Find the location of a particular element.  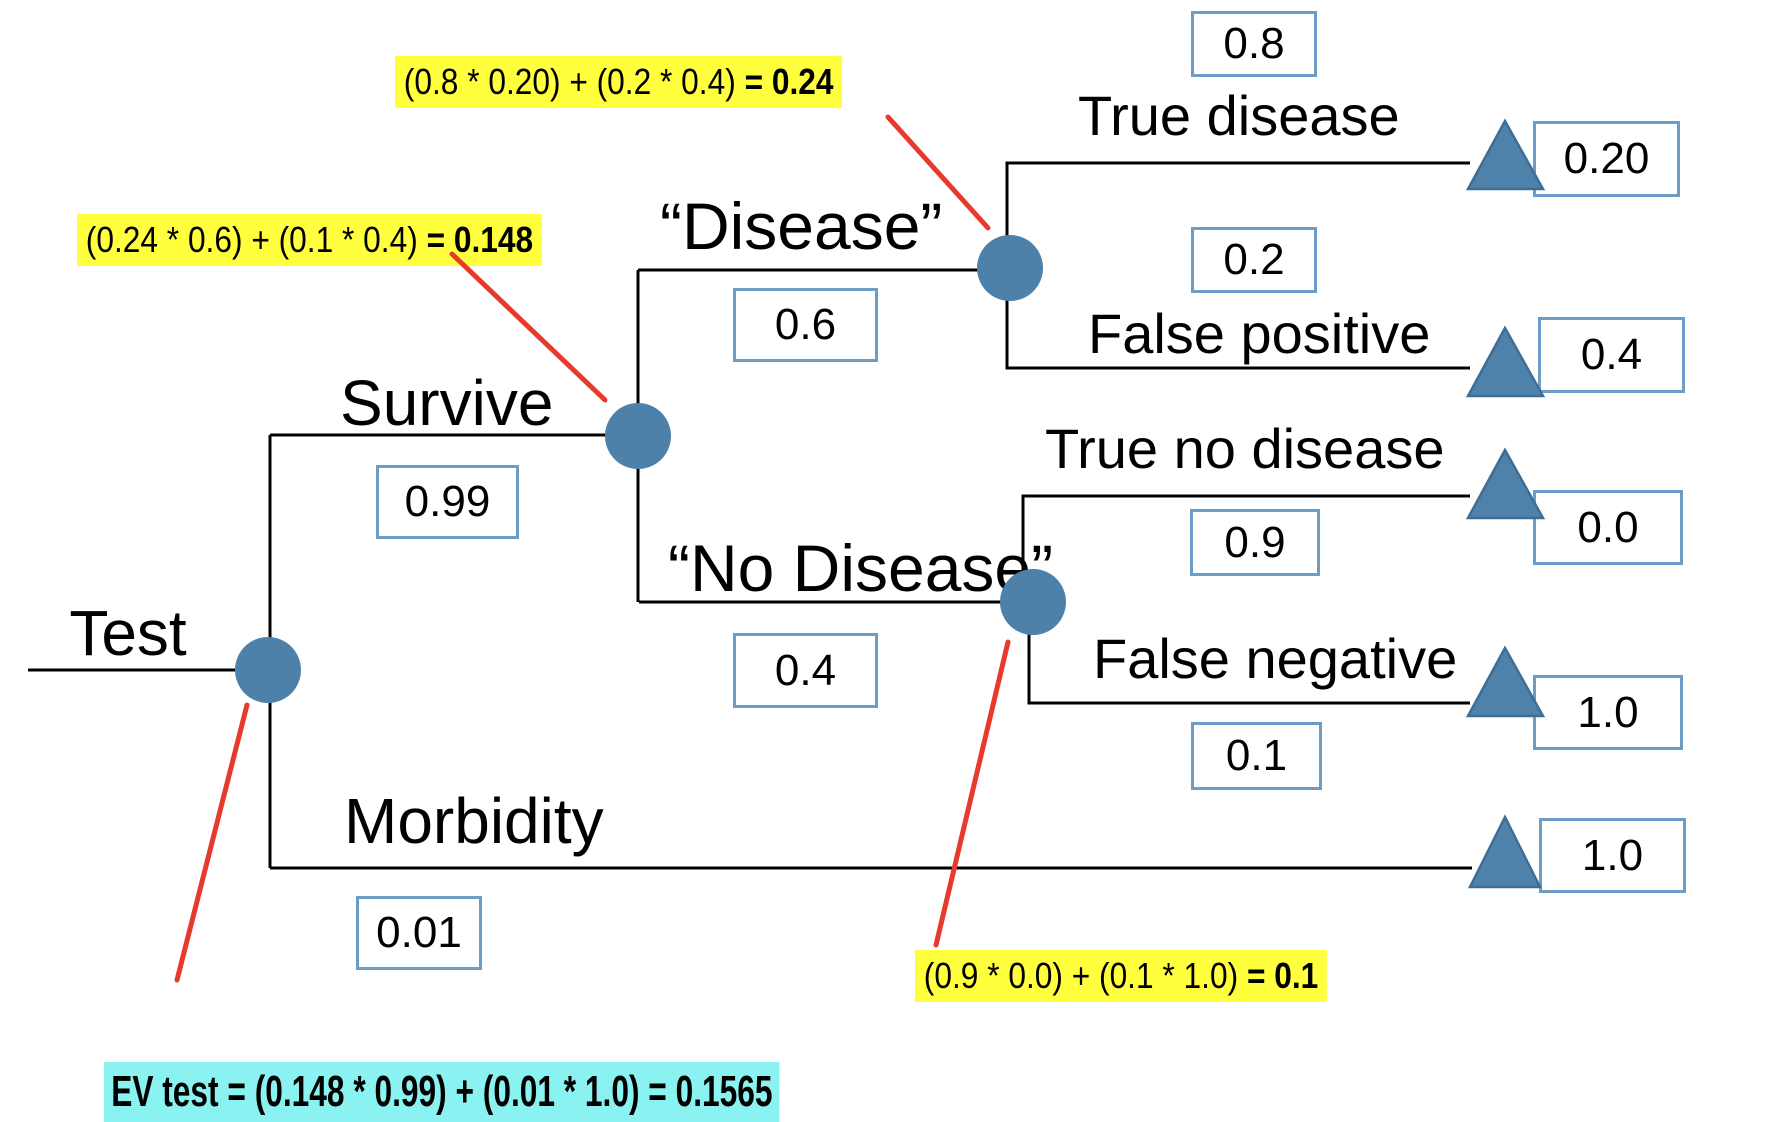

root-label: Test is located at coordinates (128, 633).